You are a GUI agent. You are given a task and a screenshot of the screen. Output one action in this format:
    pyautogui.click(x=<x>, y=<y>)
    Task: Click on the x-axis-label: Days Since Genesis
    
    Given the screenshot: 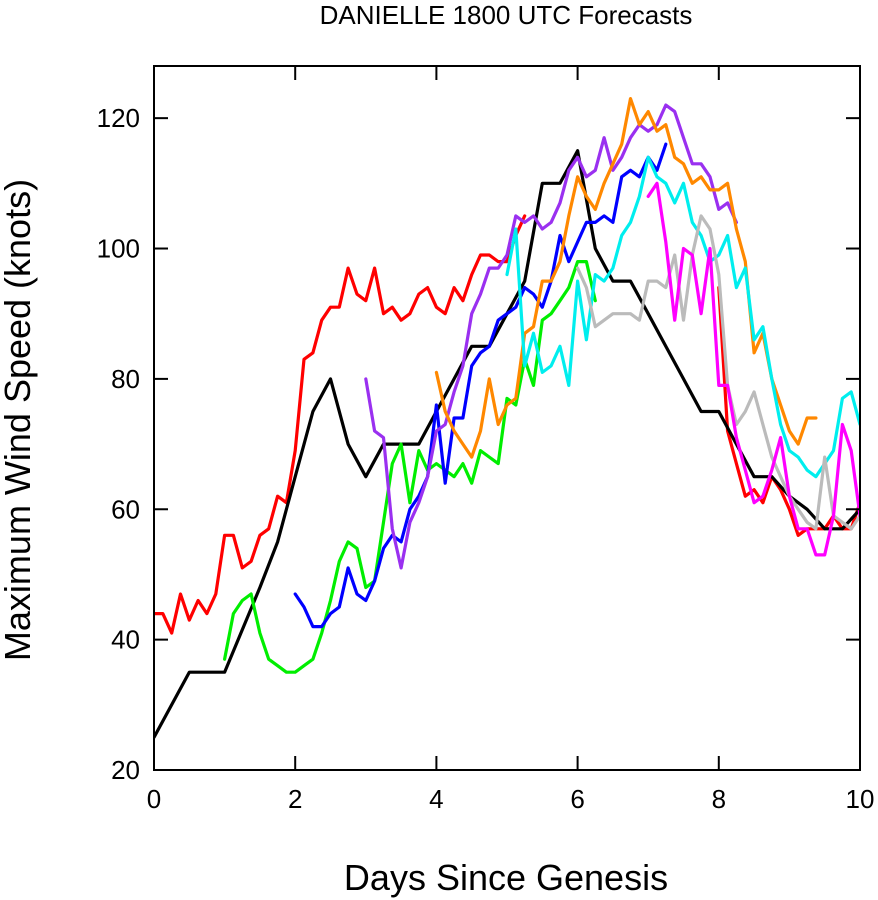 What is the action you would take?
    pyautogui.click(x=506, y=877)
    